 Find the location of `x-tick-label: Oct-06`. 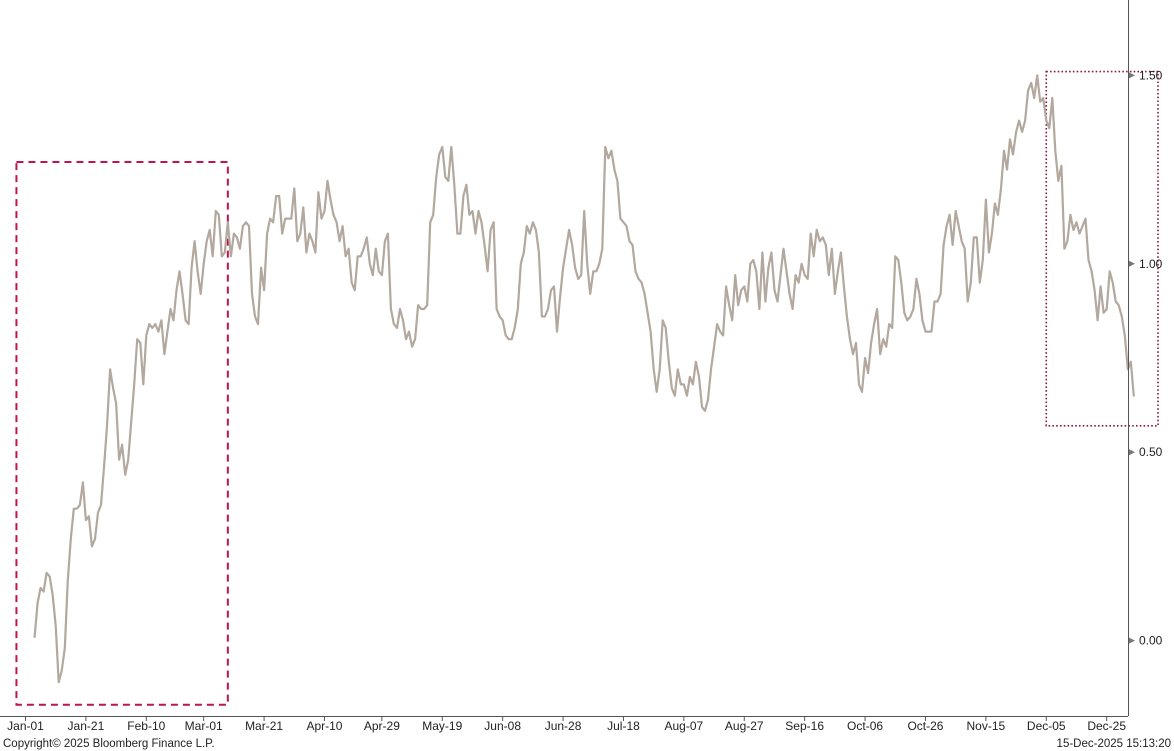

x-tick-label: Oct-06 is located at coordinates (865, 726).